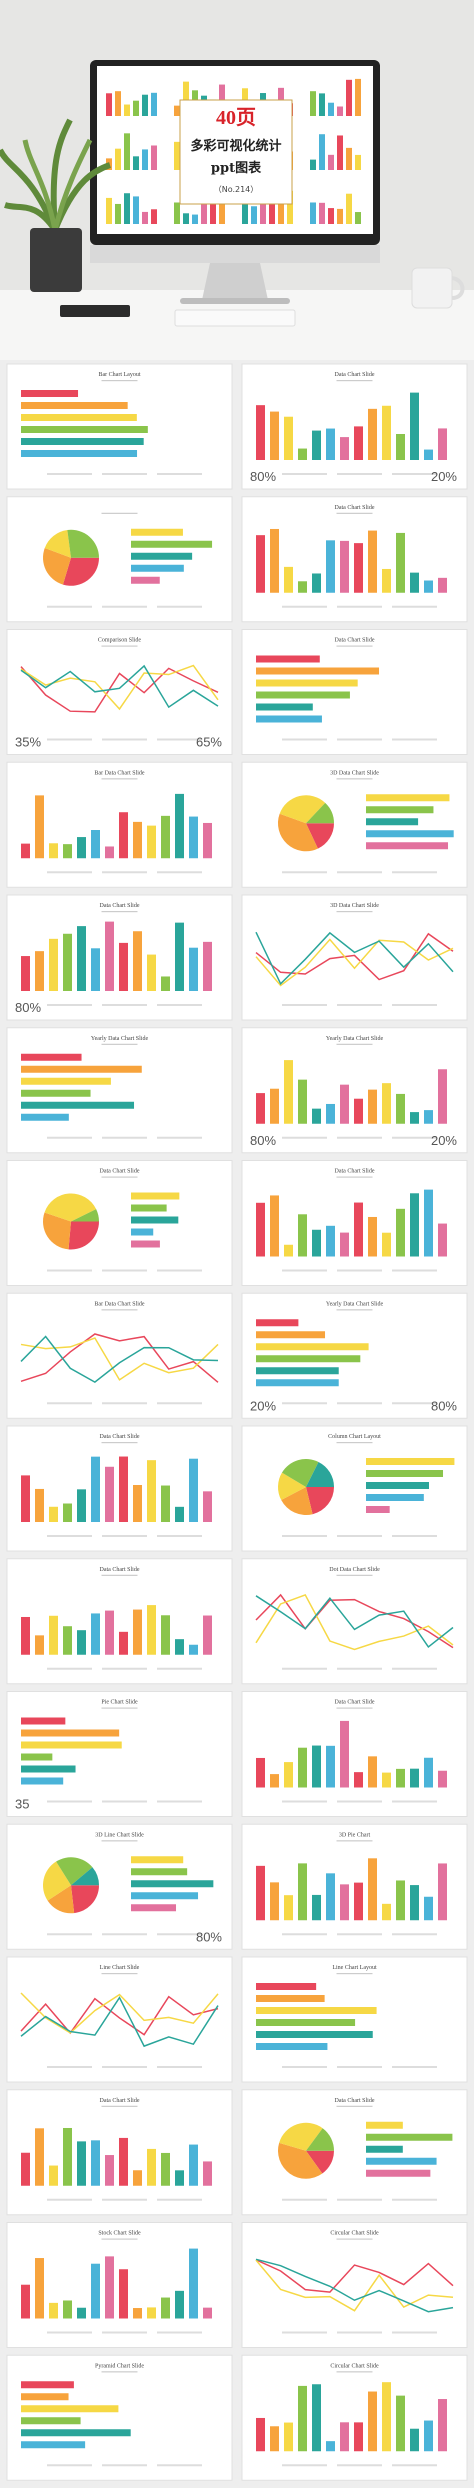 The width and height of the screenshot is (474, 2488). What do you see at coordinates (28, 742) in the screenshot?
I see `slide-stat: 35%` at bounding box center [28, 742].